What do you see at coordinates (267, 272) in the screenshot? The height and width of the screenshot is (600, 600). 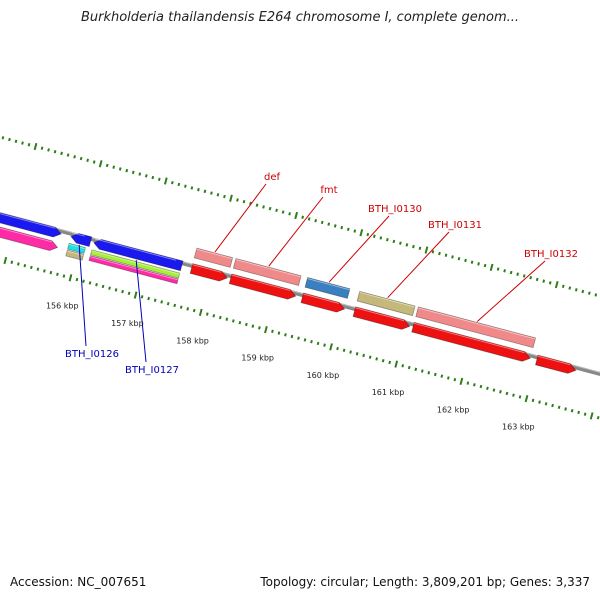 I see `feature-fmt` at bounding box center [267, 272].